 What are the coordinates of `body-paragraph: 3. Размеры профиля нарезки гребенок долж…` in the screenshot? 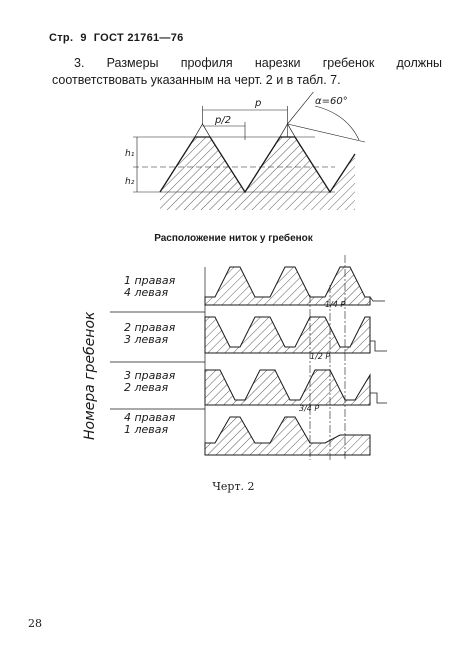 It's located at (247, 71).